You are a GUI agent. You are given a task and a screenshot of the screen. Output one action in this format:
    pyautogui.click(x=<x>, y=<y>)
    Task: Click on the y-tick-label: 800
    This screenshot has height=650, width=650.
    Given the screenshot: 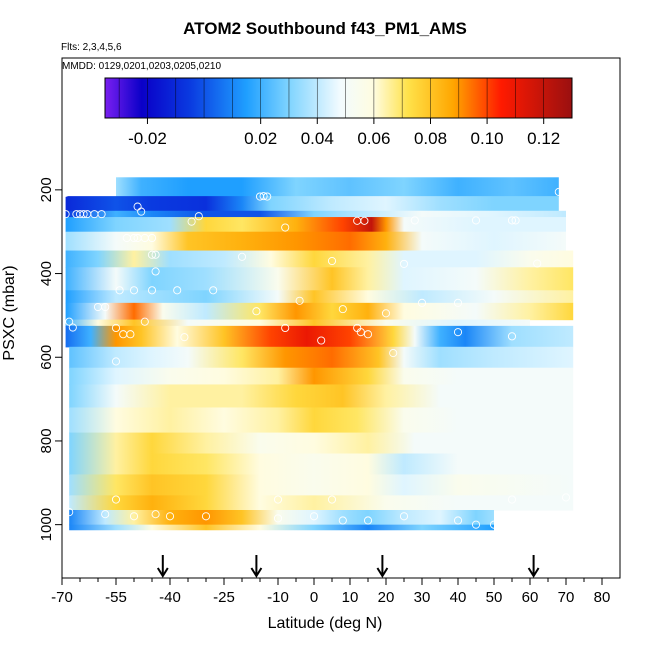 What is the action you would take?
    pyautogui.click(x=46, y=440)
    